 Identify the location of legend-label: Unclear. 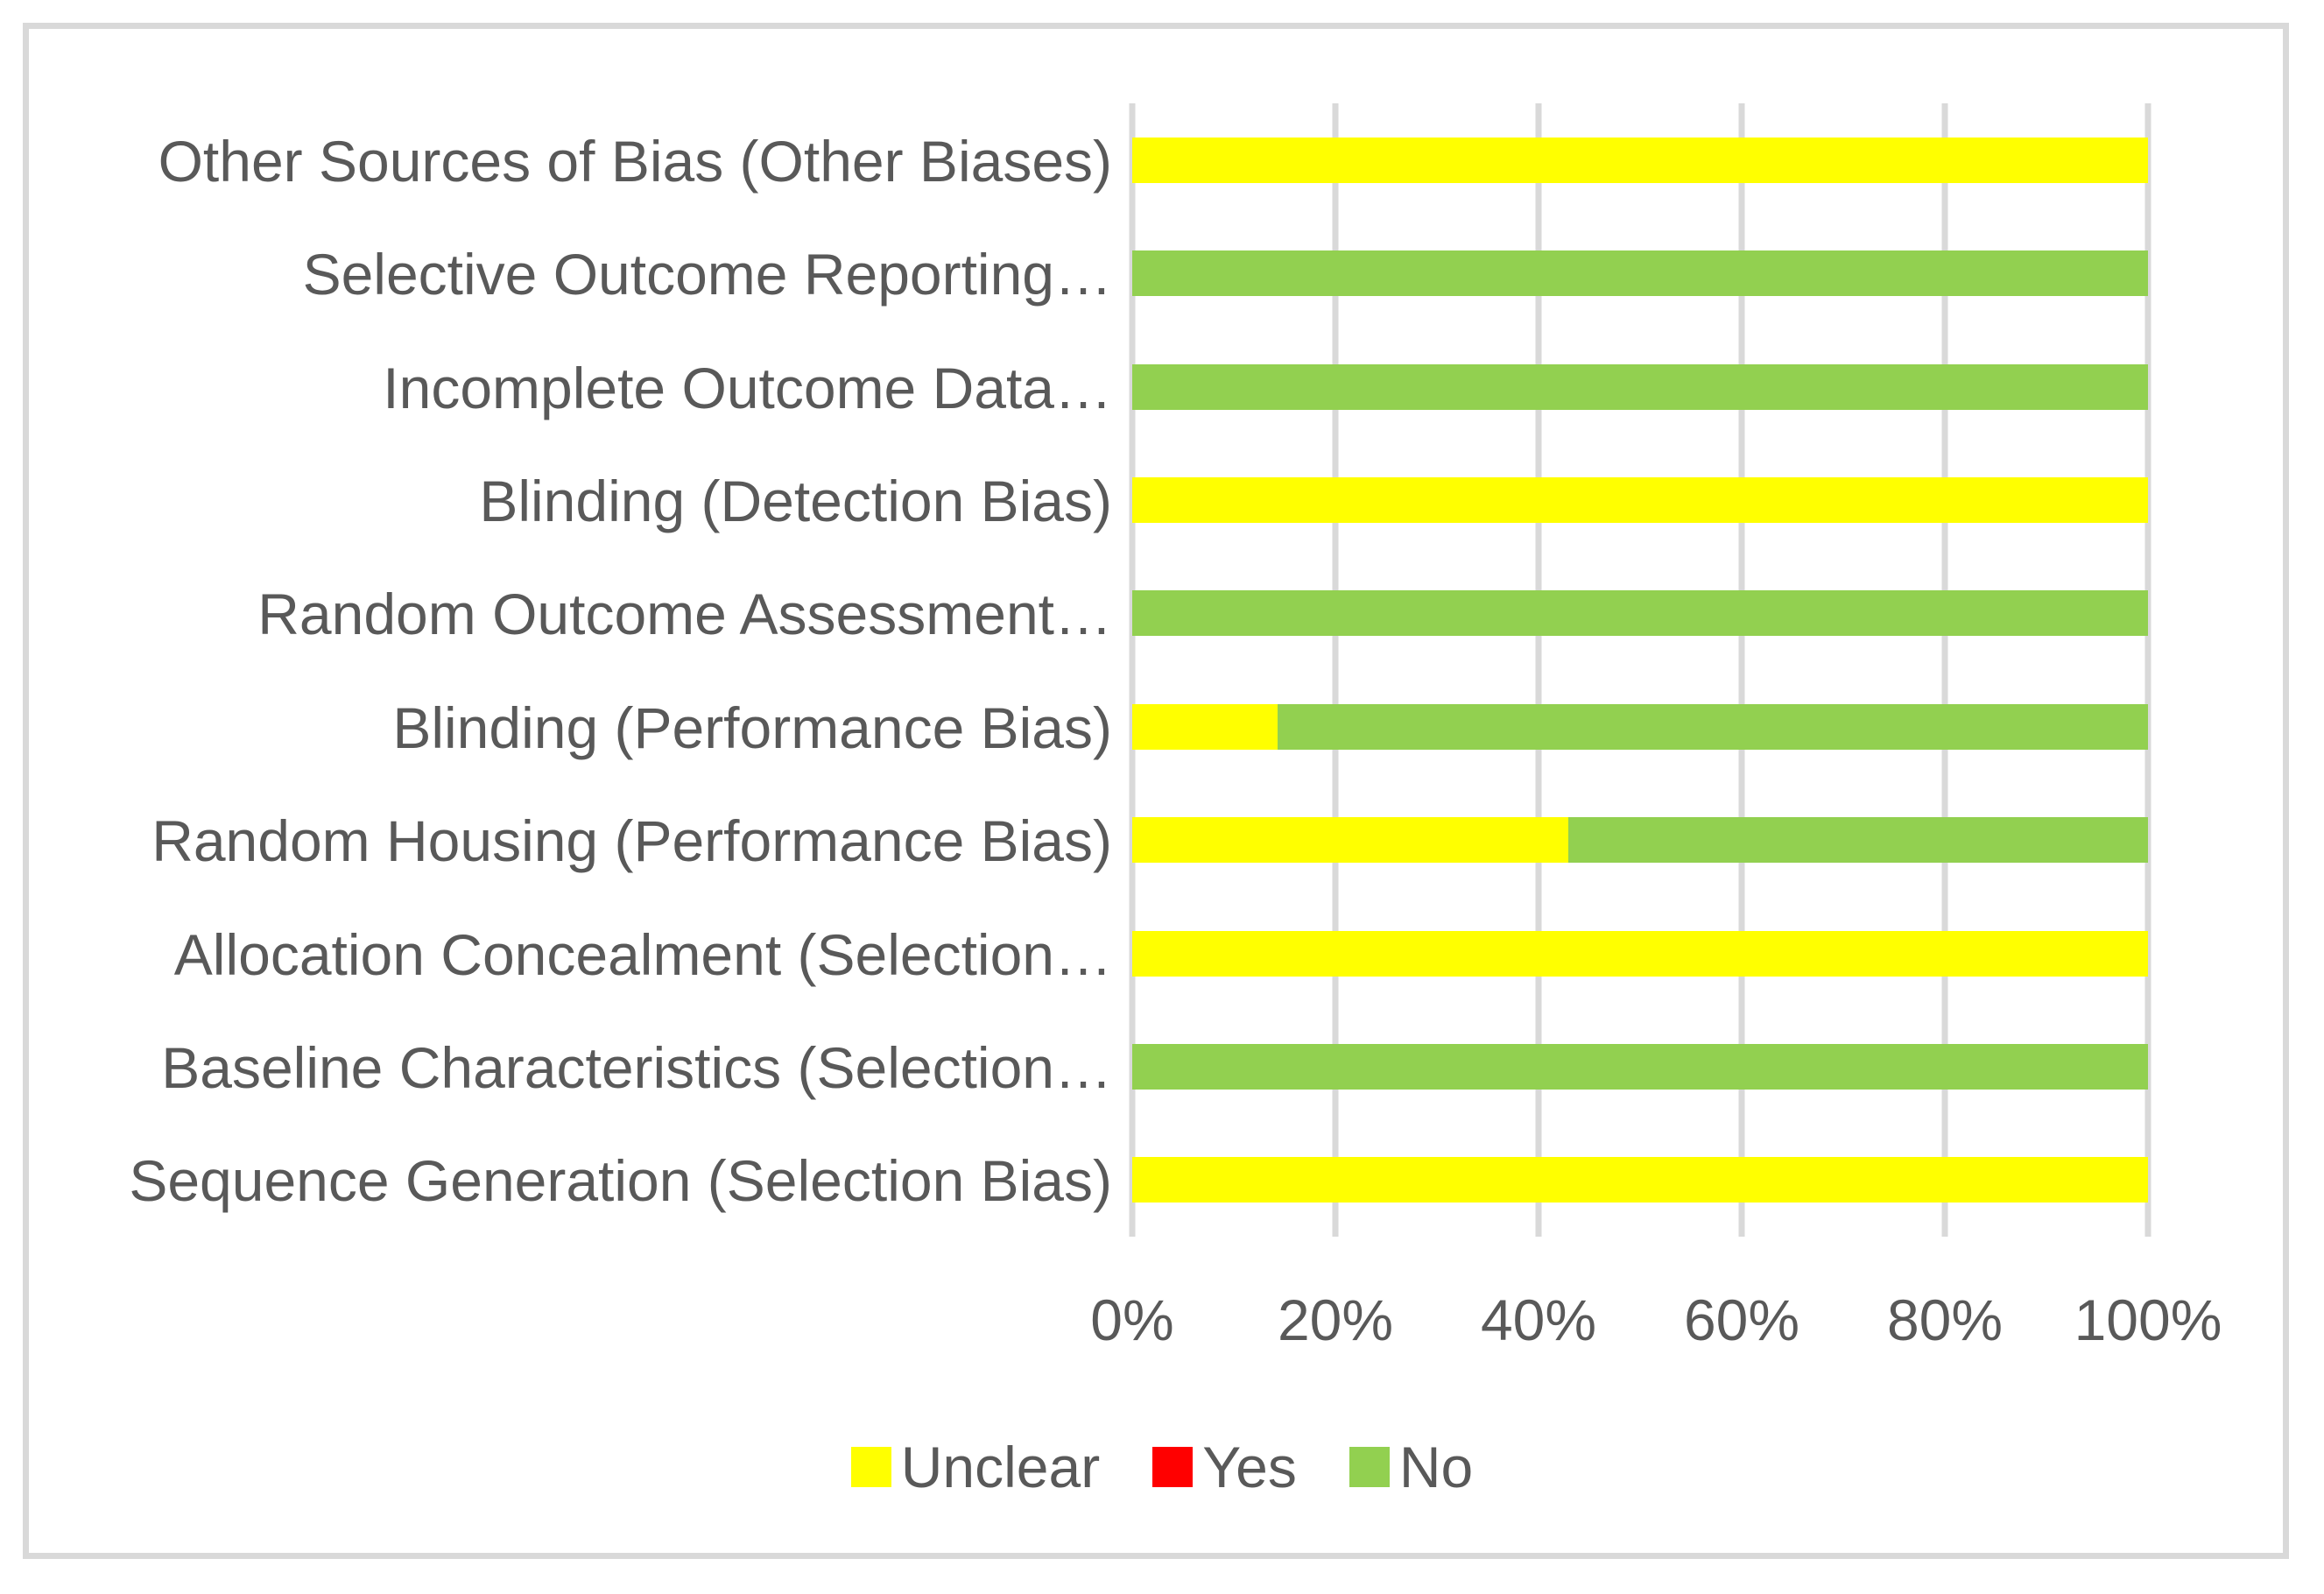
(1000, 1467).